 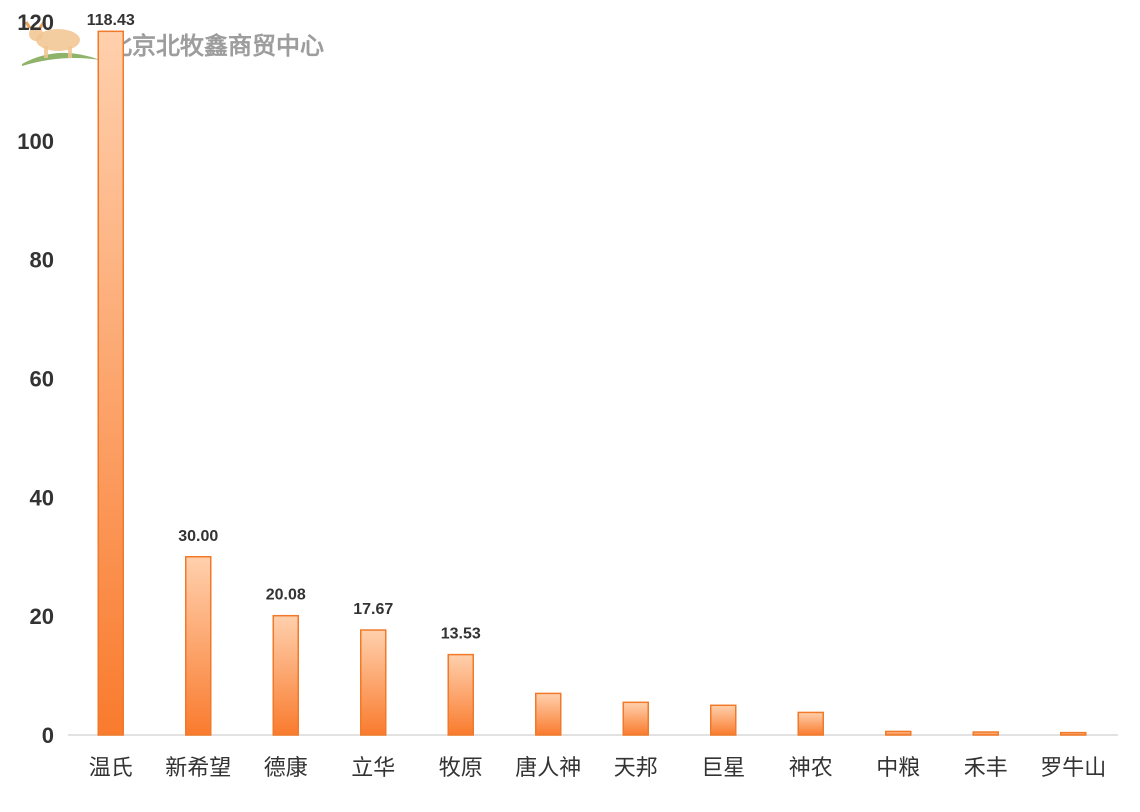 What do you see at coordinates (373, 609) in the screenshot?
I see `data-label: 17.67` at bounding box center [373, 609].